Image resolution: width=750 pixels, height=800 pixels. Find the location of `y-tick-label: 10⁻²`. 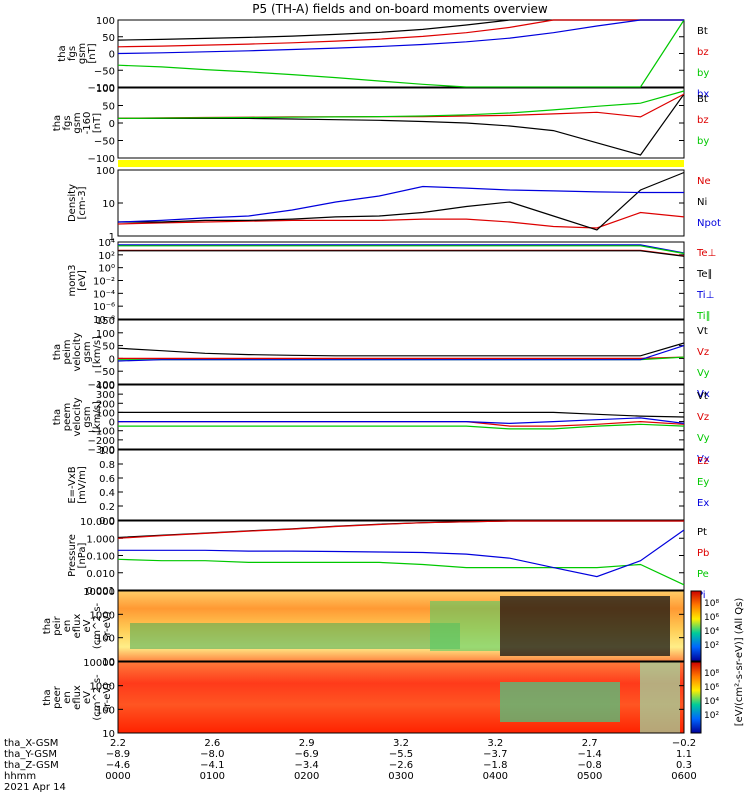

y-tick-label: 10⁻² is located at coordinates (104, 282).